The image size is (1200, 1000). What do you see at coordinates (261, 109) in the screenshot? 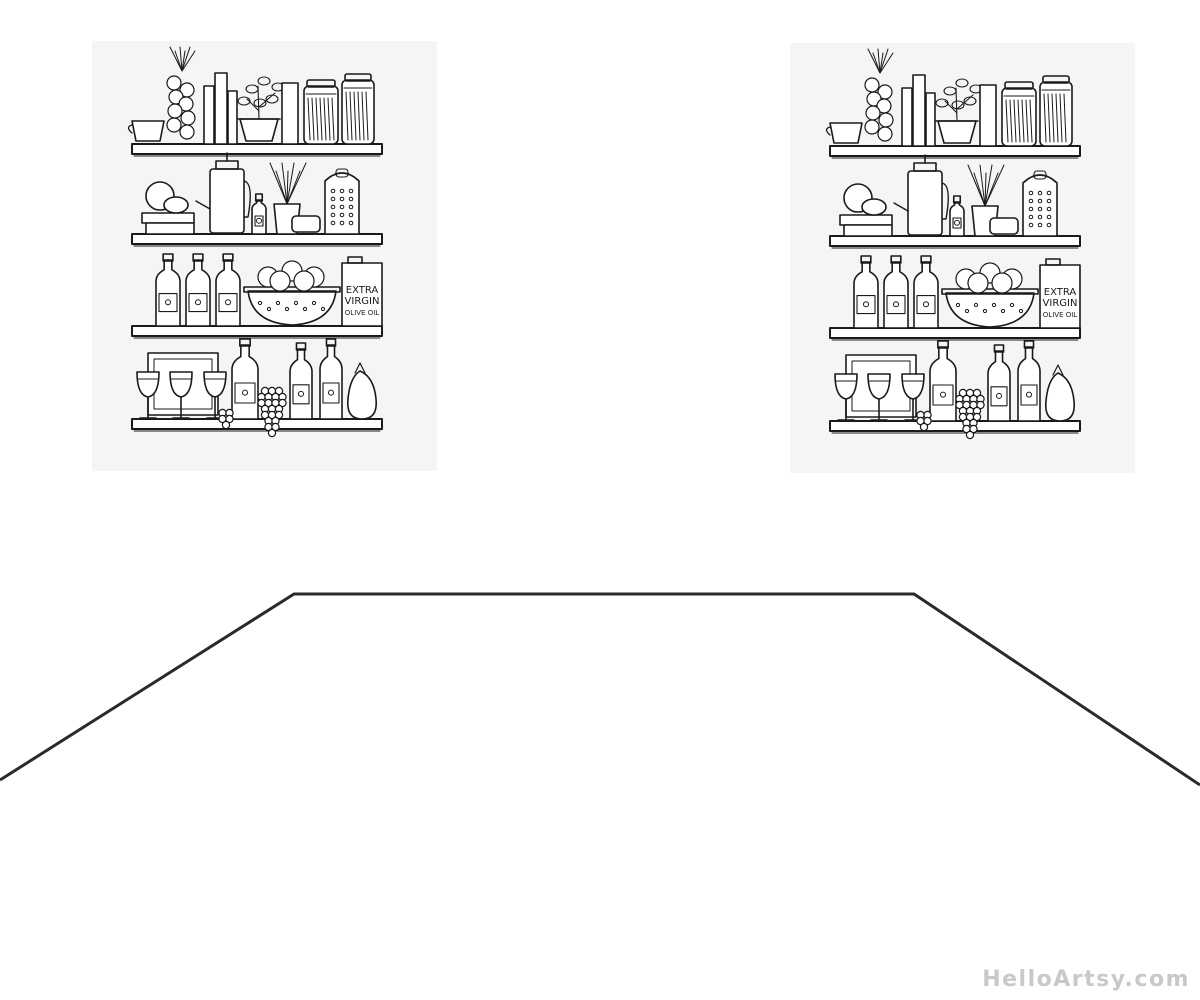
I see `potted-plant-icon` at bounding box center [261, 109].